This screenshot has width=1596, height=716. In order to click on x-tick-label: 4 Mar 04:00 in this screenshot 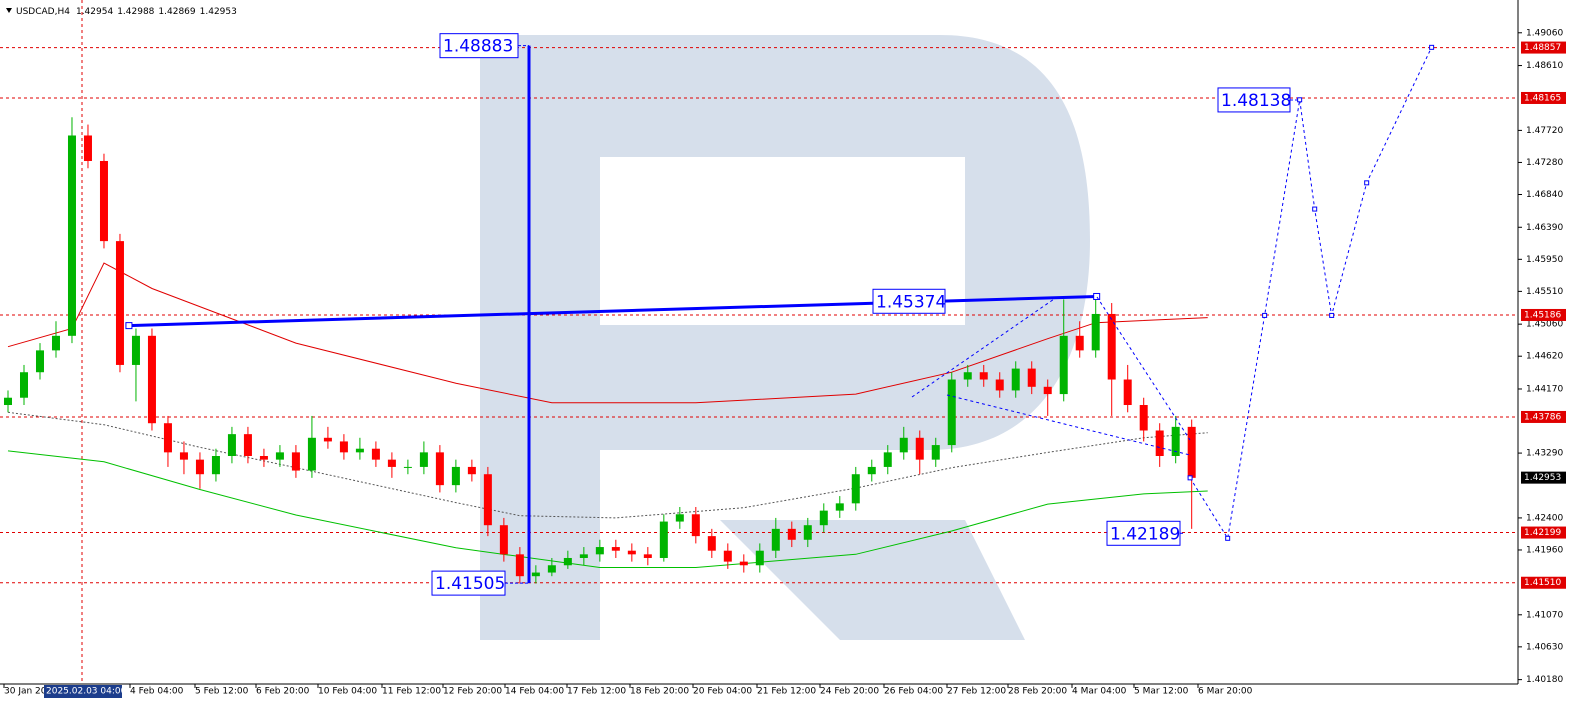, I will do `click(1099, 692)`.